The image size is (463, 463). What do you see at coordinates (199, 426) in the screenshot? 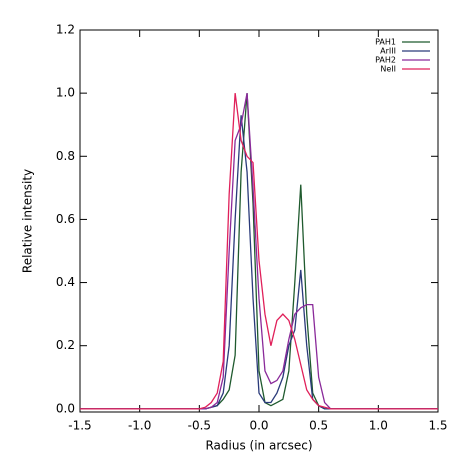
I see `x-tick-label: -0.5` at bounding box center [199, 426].